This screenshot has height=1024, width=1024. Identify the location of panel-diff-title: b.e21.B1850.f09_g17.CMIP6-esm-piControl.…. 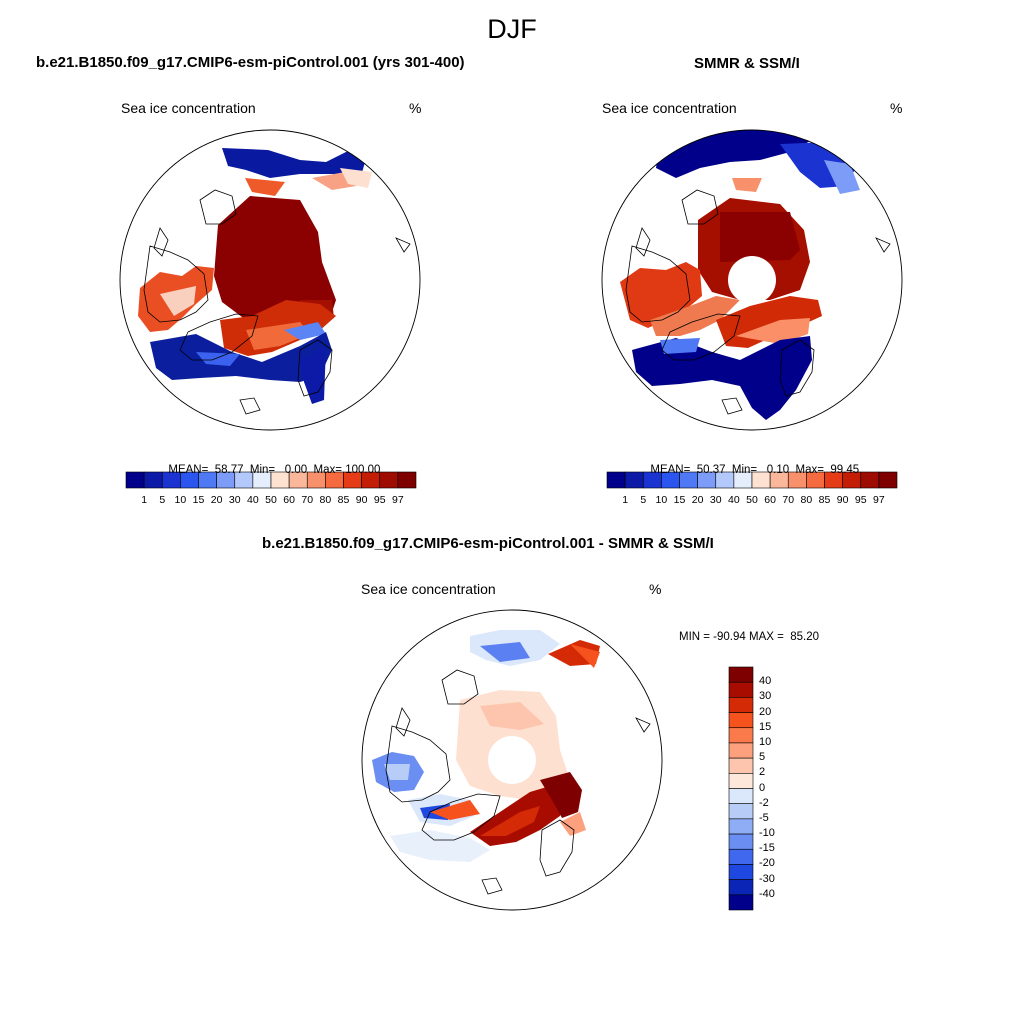
(488, 543).